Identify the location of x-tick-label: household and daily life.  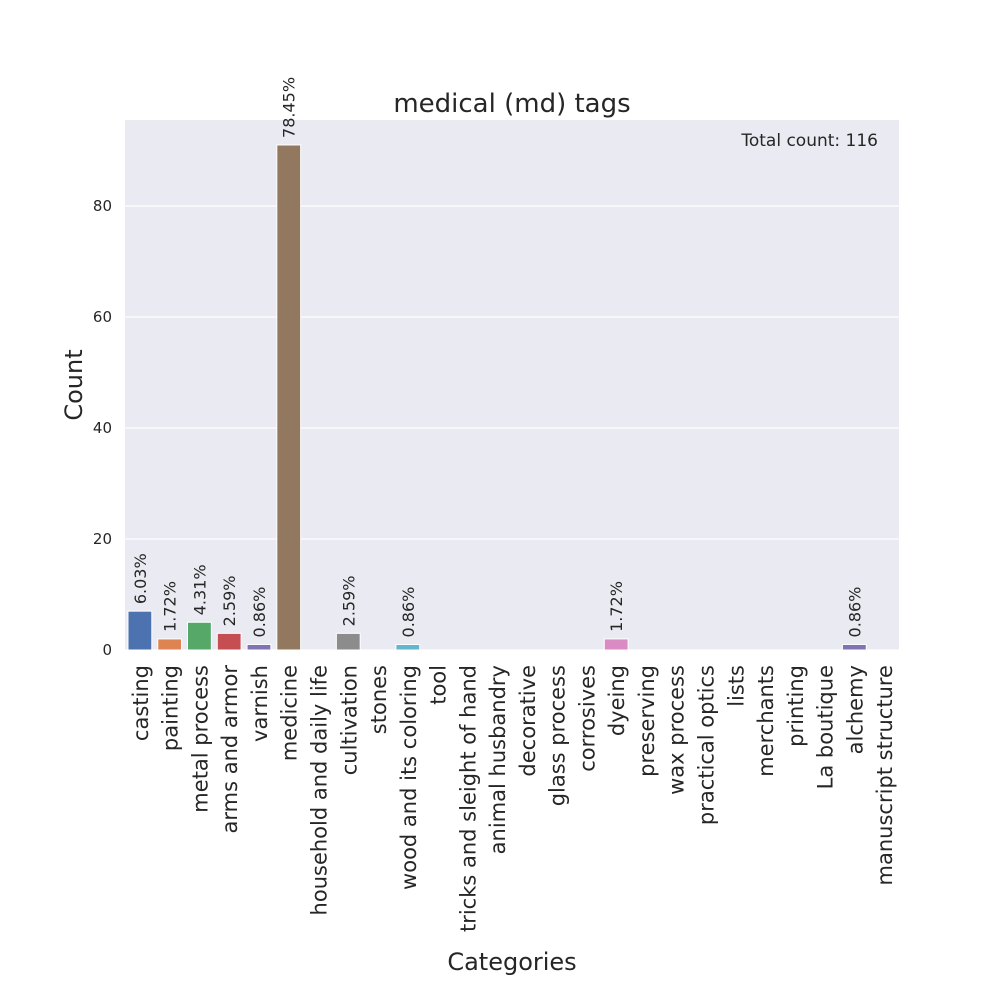
(320, 790).